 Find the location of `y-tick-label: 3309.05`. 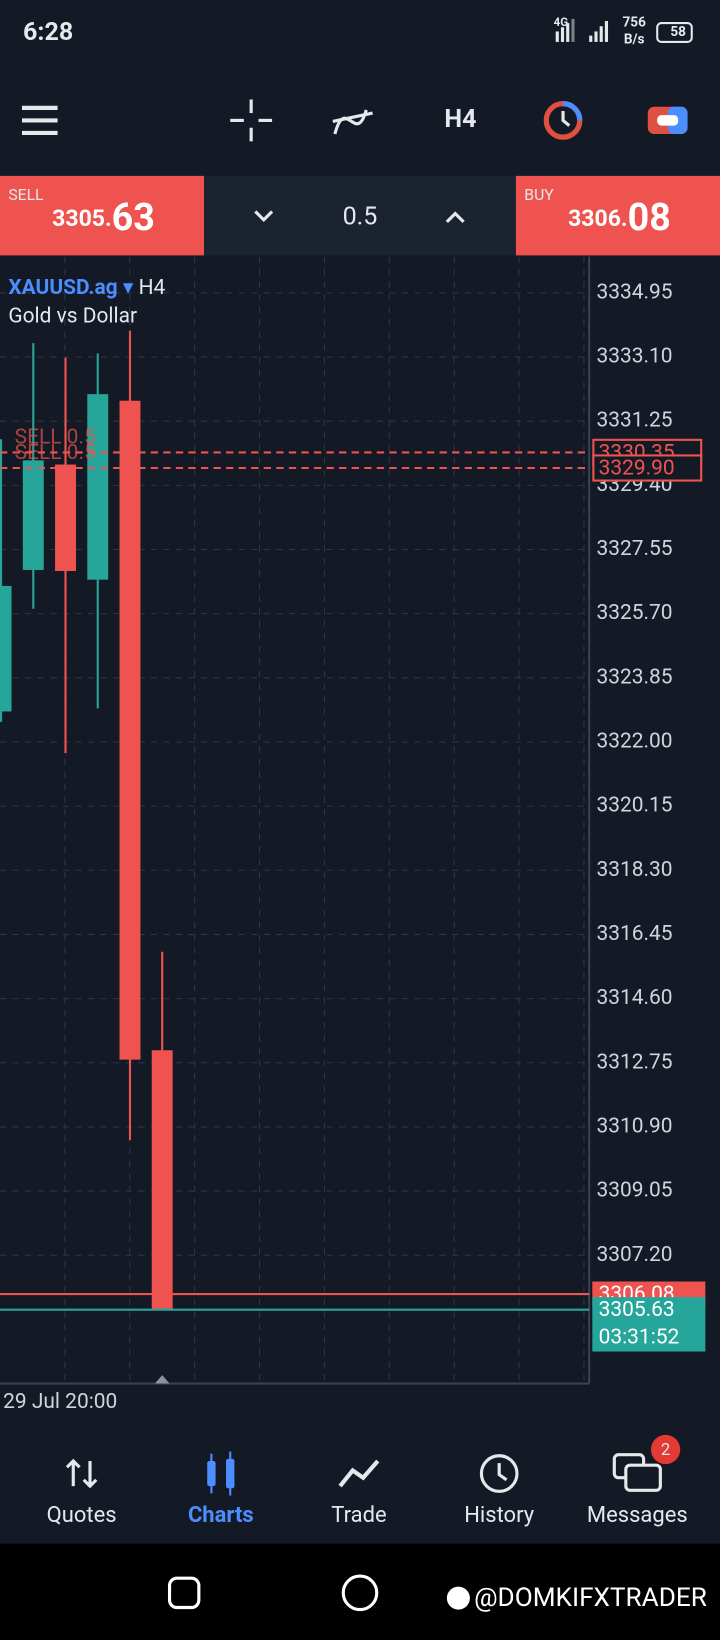

y-tick-label: 3309.05 is located at coordinates (635, 1191).